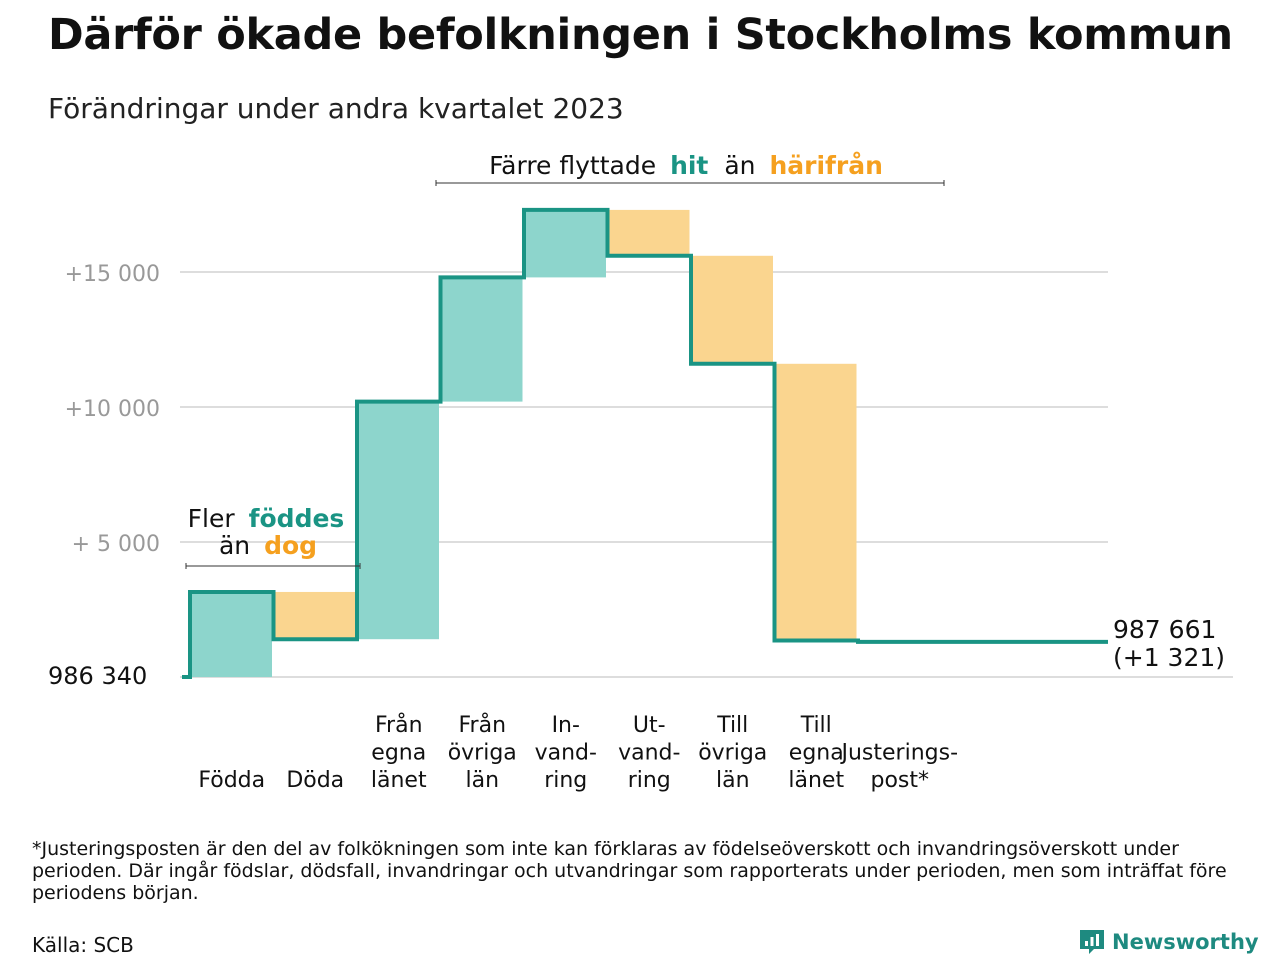 This screenshot has height=960, width=1280. I want to click on migration-annotation-accent-1: hit, so click(689, 165).